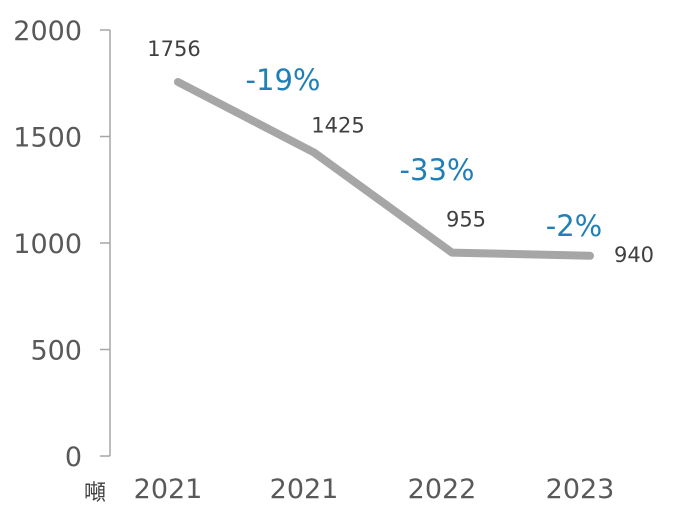 The image size is (681, 529). What do you see at coordinates (374, 489) in the screenshot?
I see `x-axis-labels: 2021 2021 2022 2023` at bounding box center [374, 489].